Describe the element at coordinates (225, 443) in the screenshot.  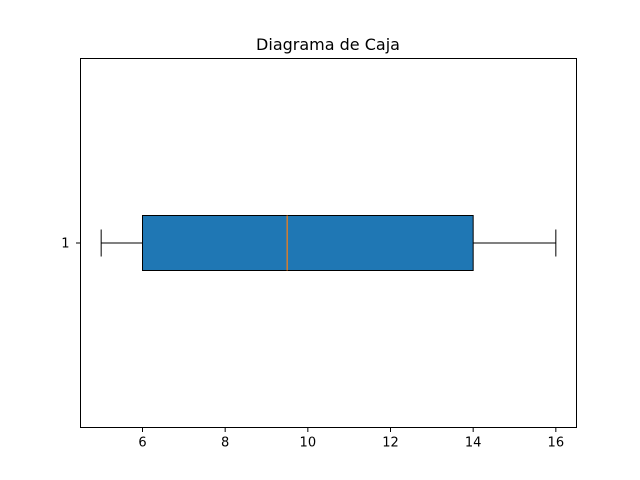
I see `x-tick-label: 8` at that location.